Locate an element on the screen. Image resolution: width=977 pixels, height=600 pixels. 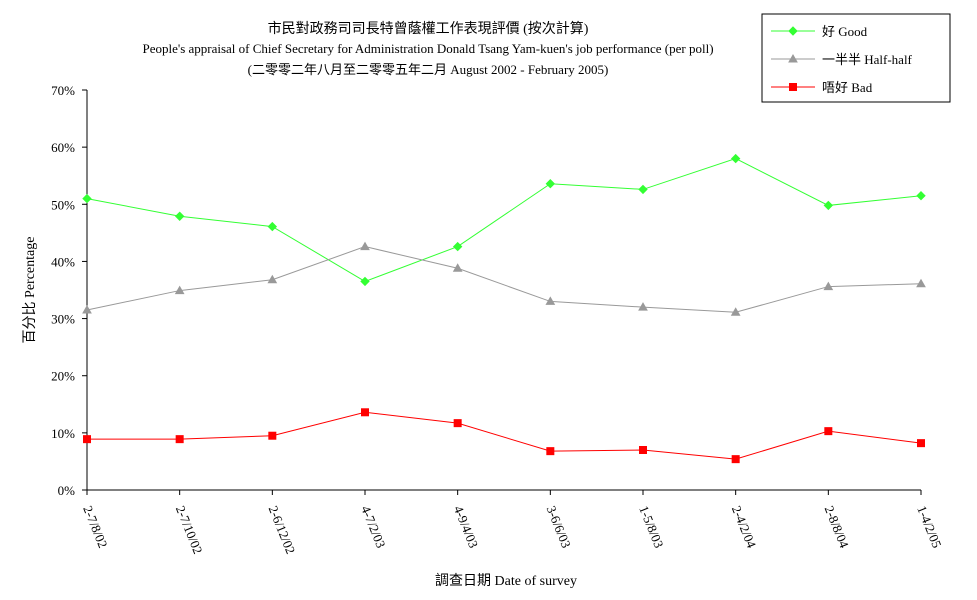
legend-item: 一半半 Half-half is located at coordinates (842, 59).